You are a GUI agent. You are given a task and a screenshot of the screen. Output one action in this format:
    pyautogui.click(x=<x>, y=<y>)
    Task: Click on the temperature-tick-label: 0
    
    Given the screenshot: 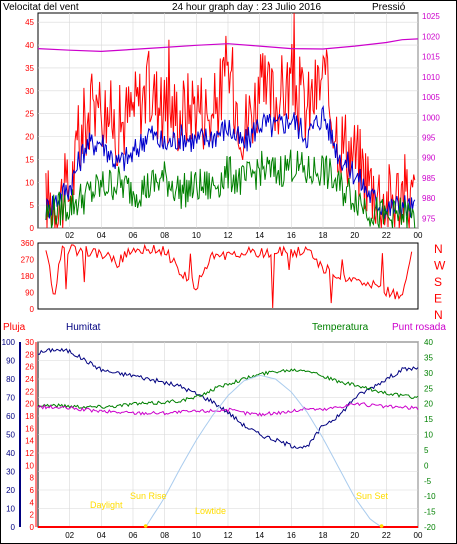 What is the action you would take?
    pyautogui.click(x=426, y=465)
    